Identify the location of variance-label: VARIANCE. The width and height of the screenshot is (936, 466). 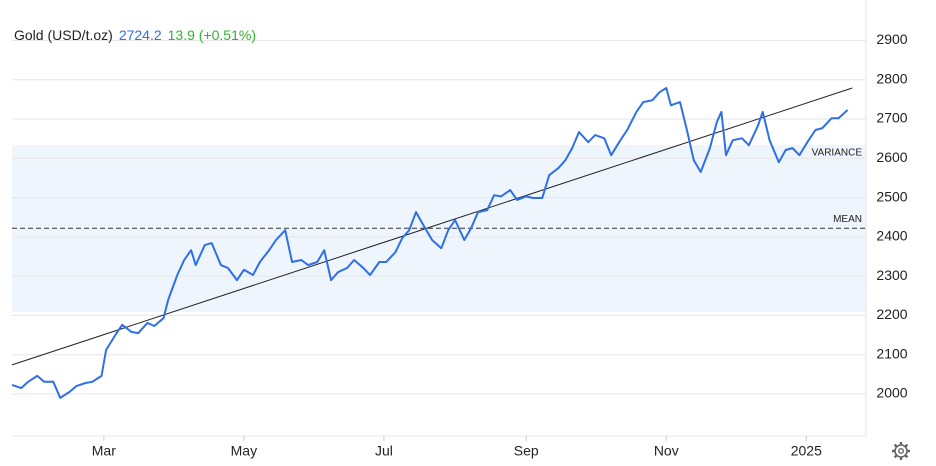
(837, 153).